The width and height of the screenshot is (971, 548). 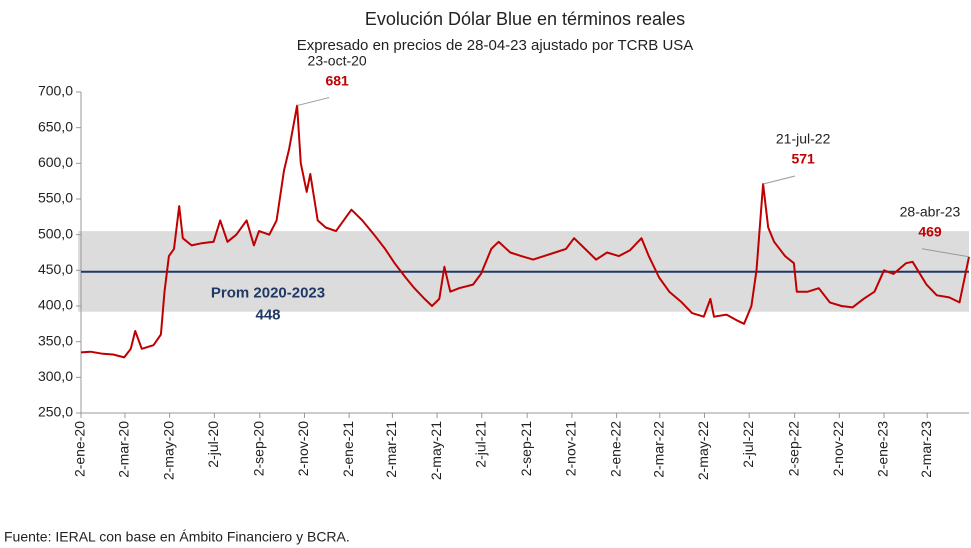 What do you see at coordinates (348, 449) in the screenshot?
I see `x-tick-label: 2-ene-21` at bounding box center [348, 449].